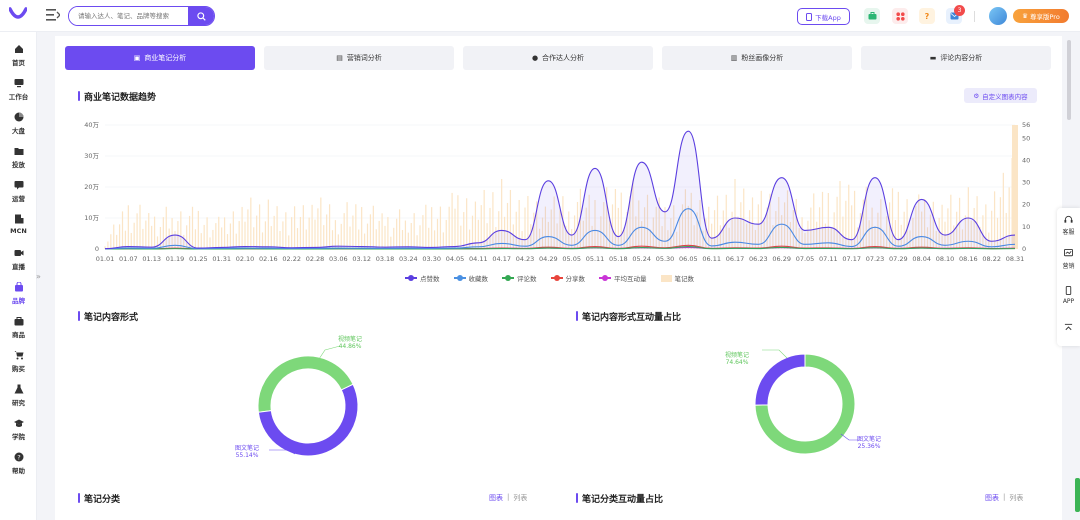 Image resolution: width=1080 pixels, height=520 pixels. What do you see at coordinates (18, 397) in the screenshot?
I see `sidebar-item-research: 研究` at bounding box center [18, 397].